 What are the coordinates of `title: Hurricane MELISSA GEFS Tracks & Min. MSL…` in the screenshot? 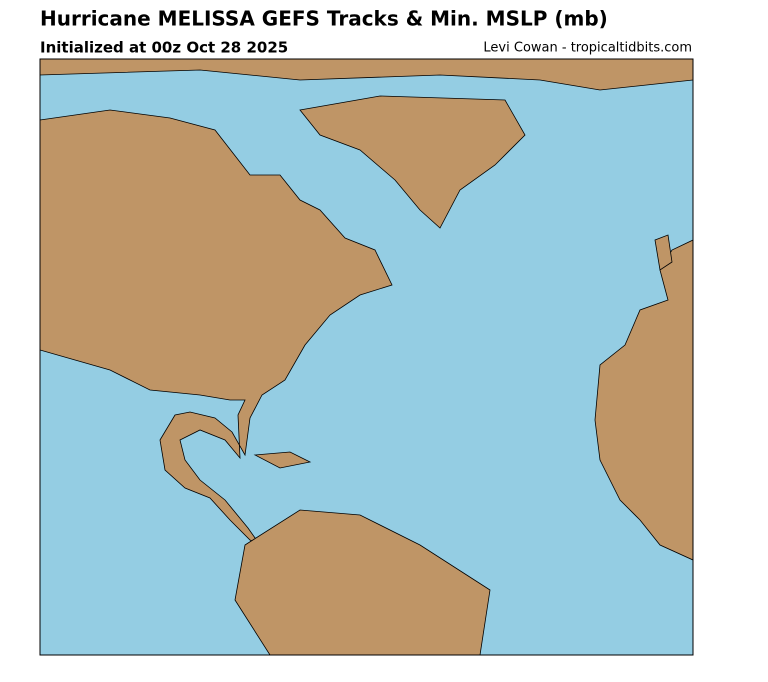 It's located at (324, 19).